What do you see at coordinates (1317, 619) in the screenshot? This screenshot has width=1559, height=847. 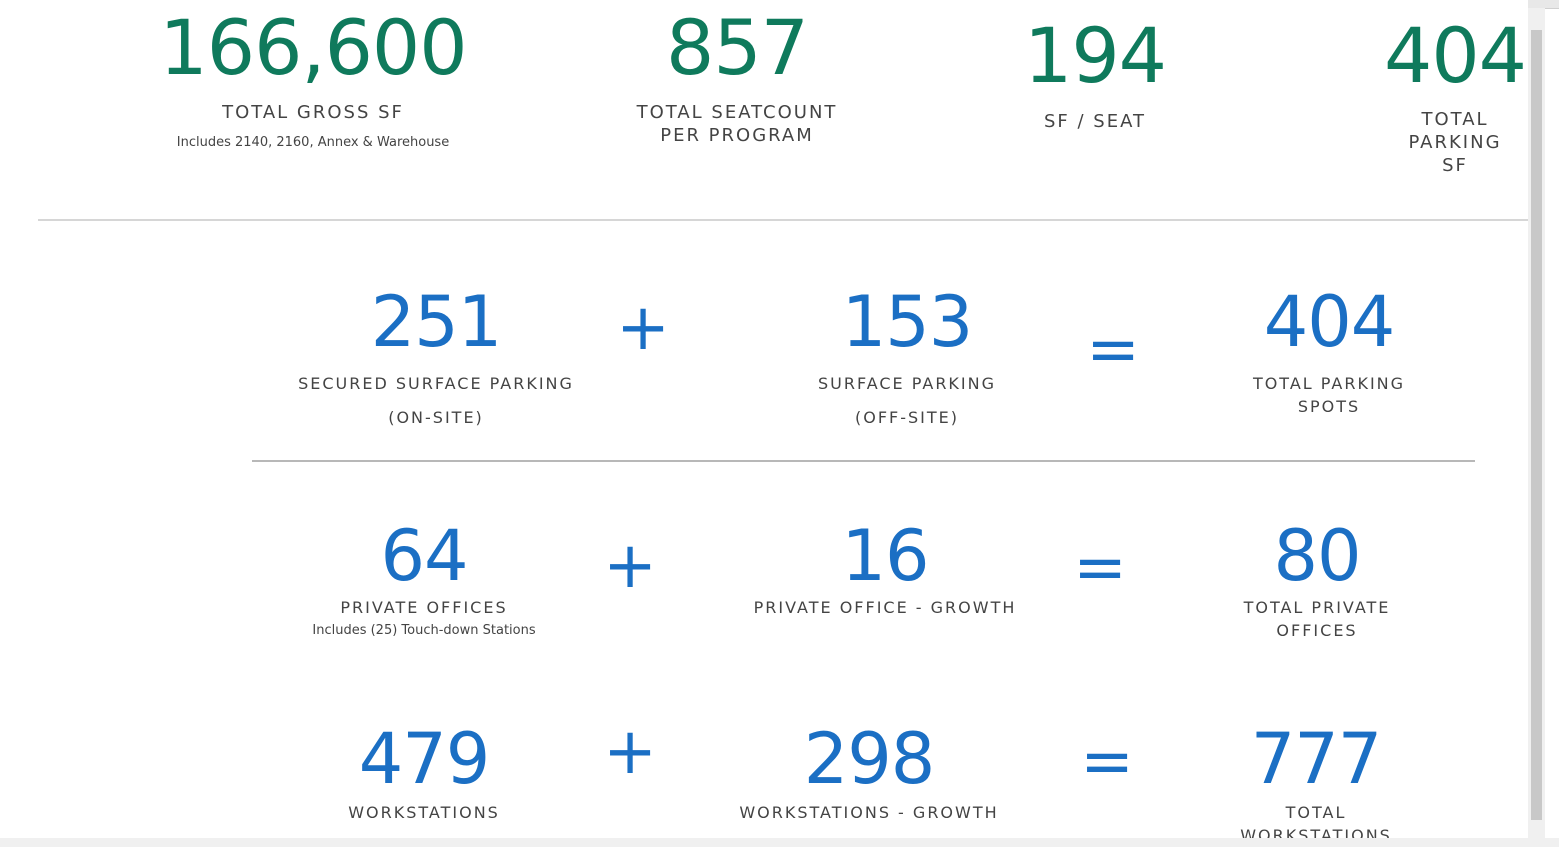 I see `metric-label: TOTAL PRIVATE OFFICES` at bounding box center [1317, 619].